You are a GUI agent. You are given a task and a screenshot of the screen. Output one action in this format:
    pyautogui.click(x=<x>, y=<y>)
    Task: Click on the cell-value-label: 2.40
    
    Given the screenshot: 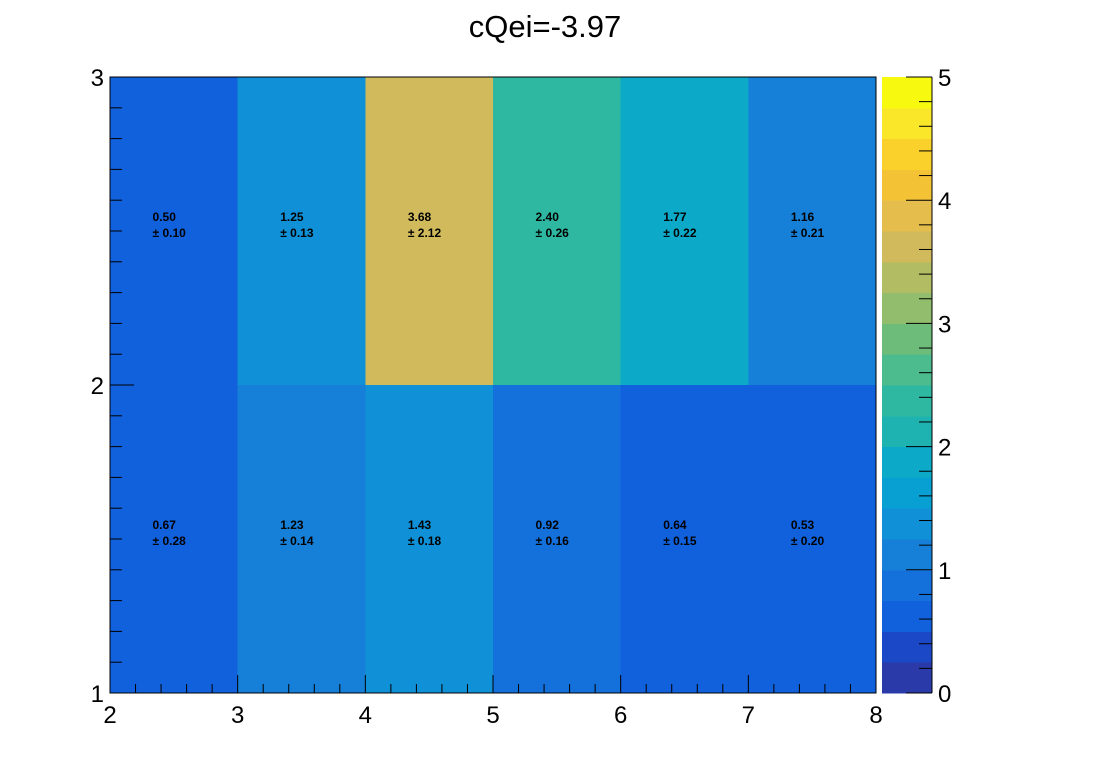 What is the action you would take?
    pyautogui.click(x=548, y=217)
    